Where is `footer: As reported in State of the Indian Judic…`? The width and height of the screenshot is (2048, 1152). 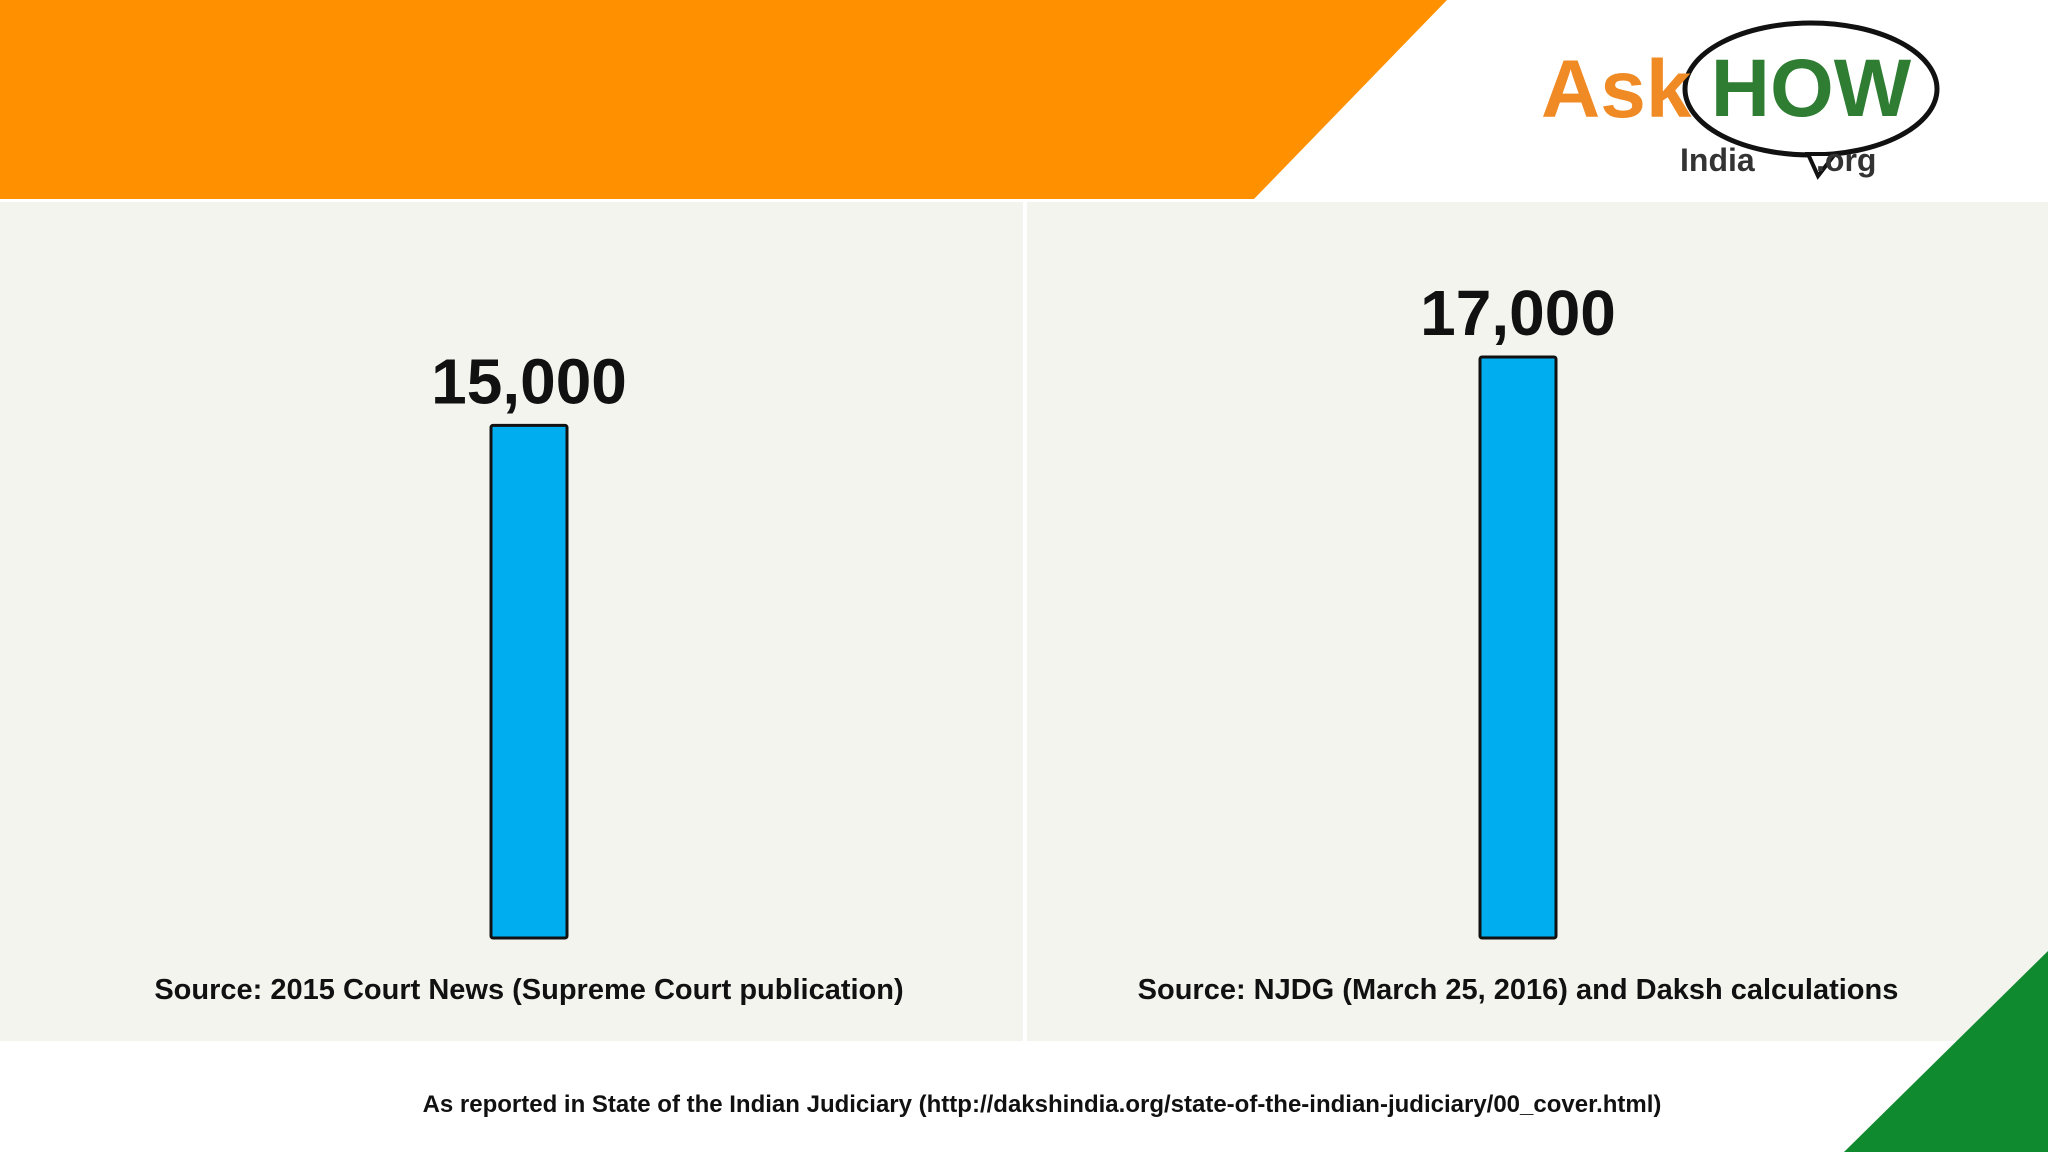 footer: As reported in State of the Indian Judic… is located at coordinates (1042, 1104).